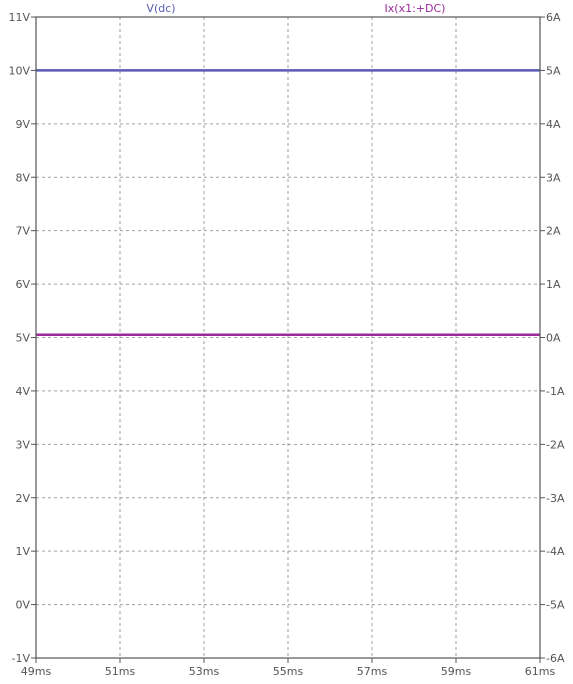 This screenshot has width=573, height=684. Describe the element at coordinates (553, 70) in the screenshot. I see `right-tick-label: 5A` at that location.